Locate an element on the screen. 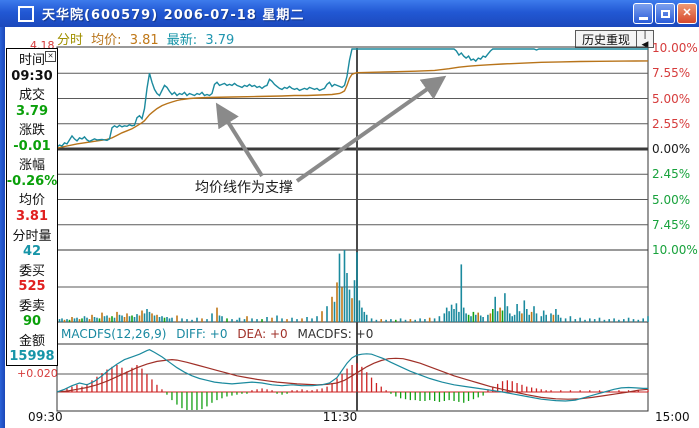  time-label-0930: 09:30 is located at coordinates (45, 417).